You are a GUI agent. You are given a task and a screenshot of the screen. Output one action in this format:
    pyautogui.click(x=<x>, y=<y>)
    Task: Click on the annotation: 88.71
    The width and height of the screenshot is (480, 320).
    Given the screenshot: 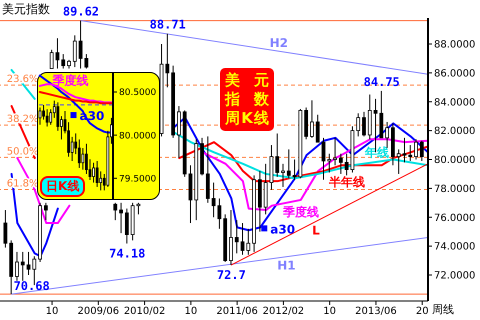 What is the action you would take?
    pyautogui.click(x=168, y=25)
    